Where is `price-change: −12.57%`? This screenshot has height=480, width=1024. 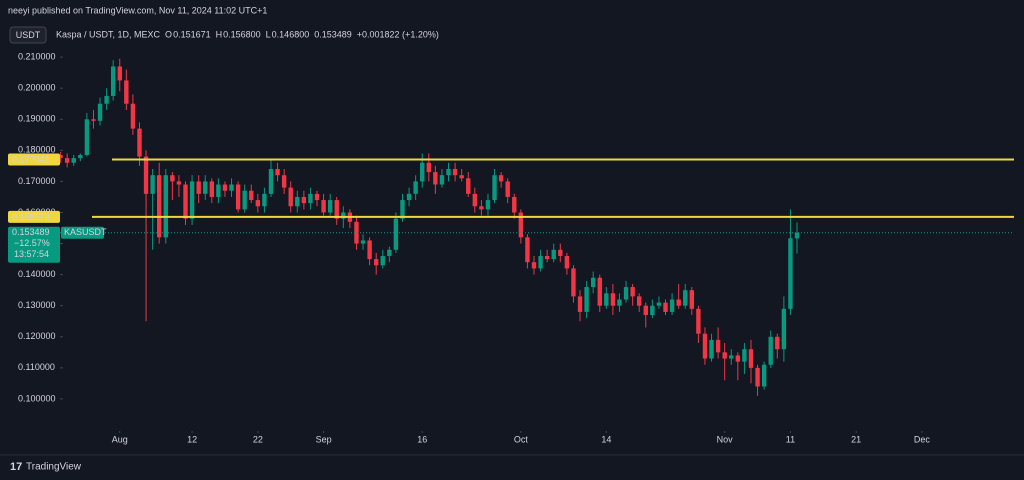
price-change: −12.57% is located at coordinates (32, 243).